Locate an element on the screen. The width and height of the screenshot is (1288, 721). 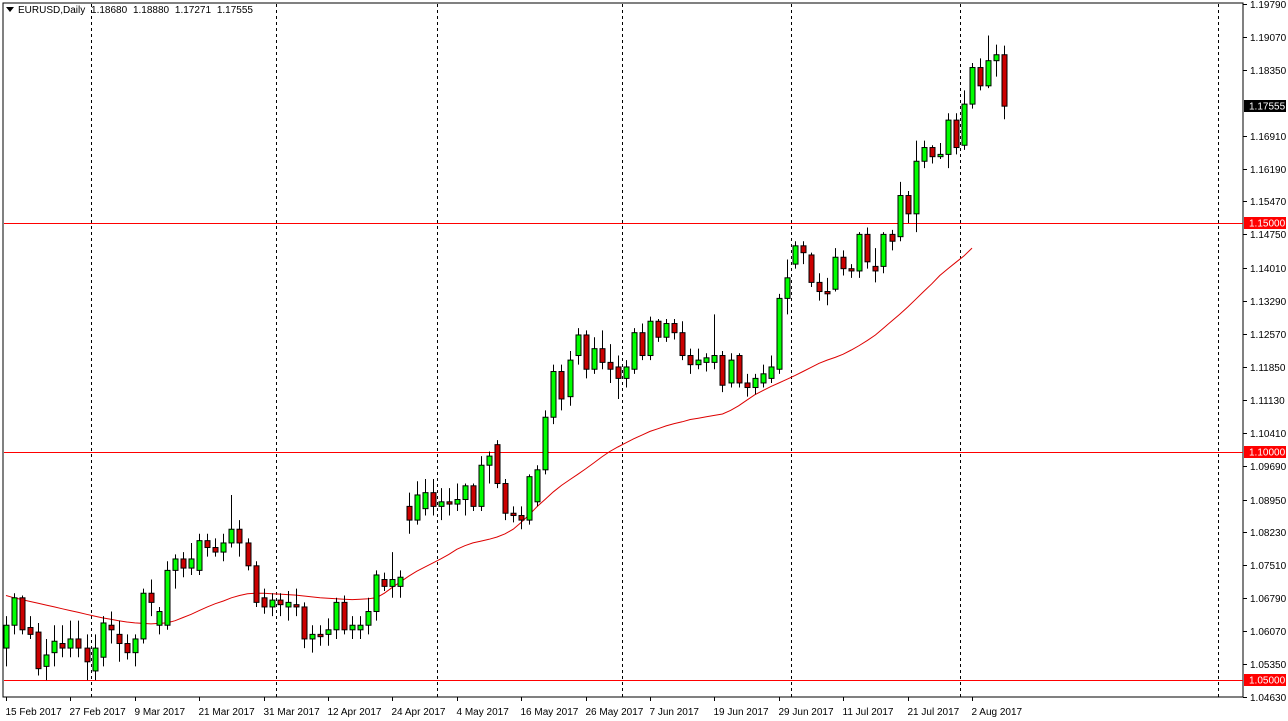
price-label-text: 1.05000 is located at coordinates (1267, 681).